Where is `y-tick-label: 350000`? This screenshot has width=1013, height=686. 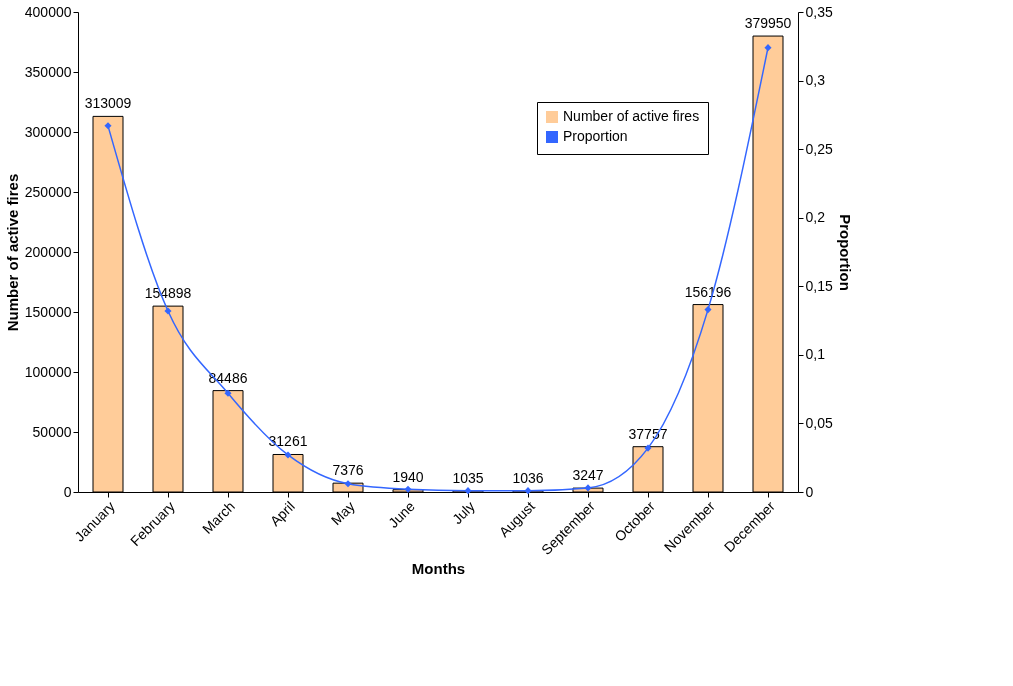 y-tick-label: 350000 is located at coordinates (48, 71).